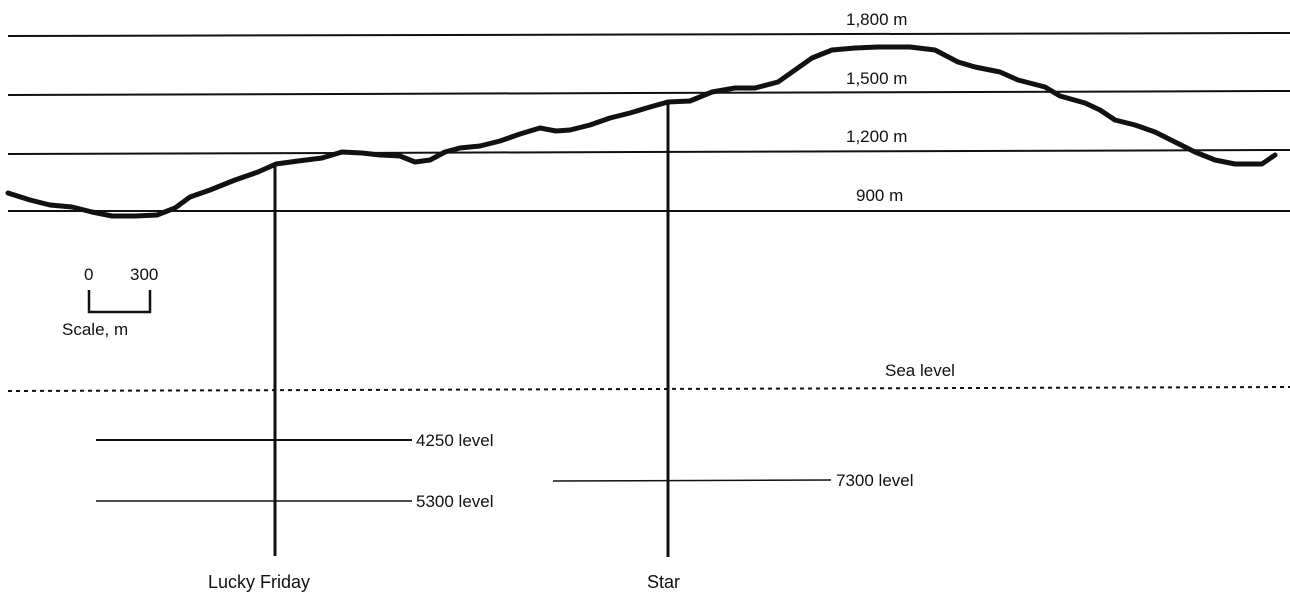 Image resolution: width=1290 pixels, height=598 pixels. What do you see at coordinates (95, 329) in the screenshot?
I see `scale-caption: Scale, m` at bounding box center [95, 329].